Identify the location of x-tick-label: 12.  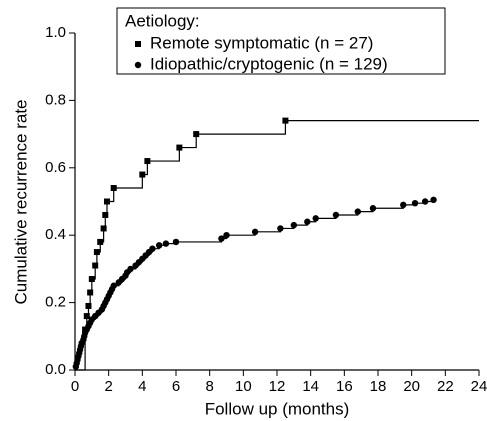
(277, 386).